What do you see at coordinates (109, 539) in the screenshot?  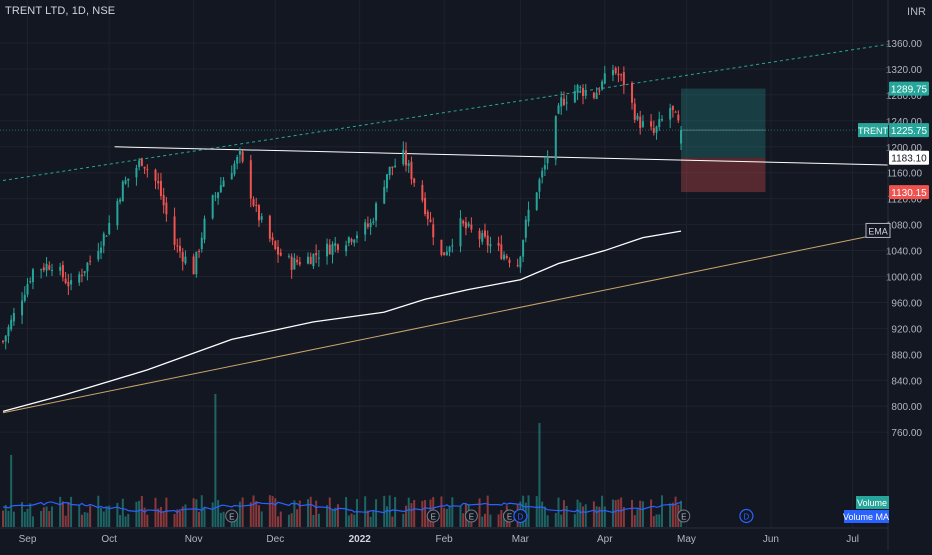 I see `x-tick-label: Oct` at bounding box center [109, 539].